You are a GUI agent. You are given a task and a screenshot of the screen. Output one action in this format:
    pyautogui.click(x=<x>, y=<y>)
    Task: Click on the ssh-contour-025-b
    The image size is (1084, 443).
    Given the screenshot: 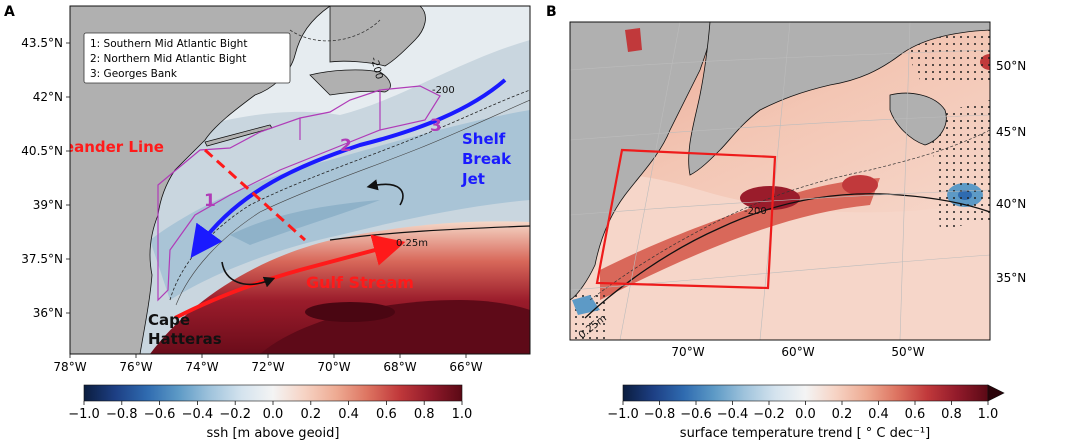 What is the action you would take?
    pyautogui.click(x=787, y=256)
    